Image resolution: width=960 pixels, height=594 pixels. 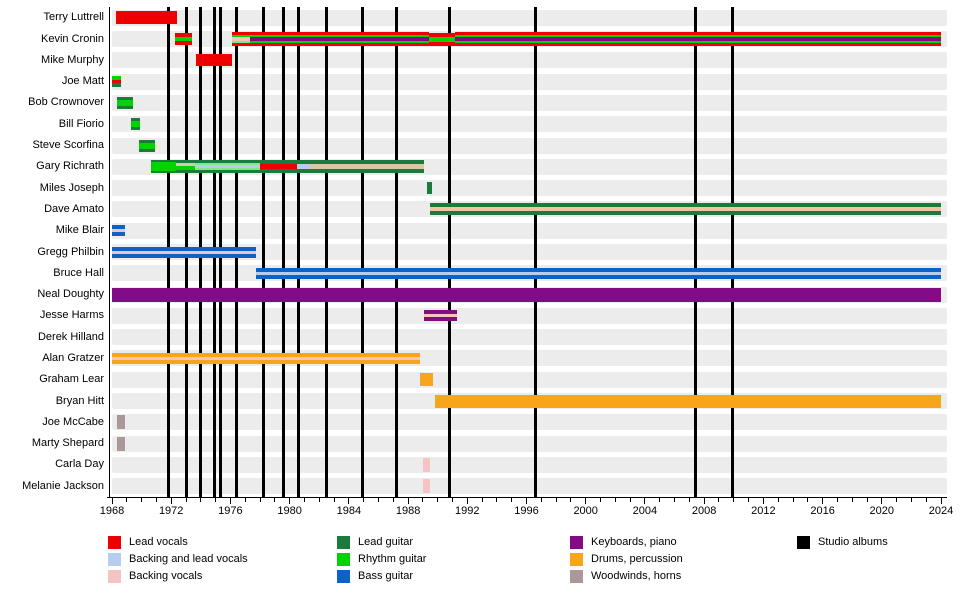 What do you see at coordinates (585, 510) in the screenshot?
I see `x-tick-label: 2000` at bounding box center [585, 510].